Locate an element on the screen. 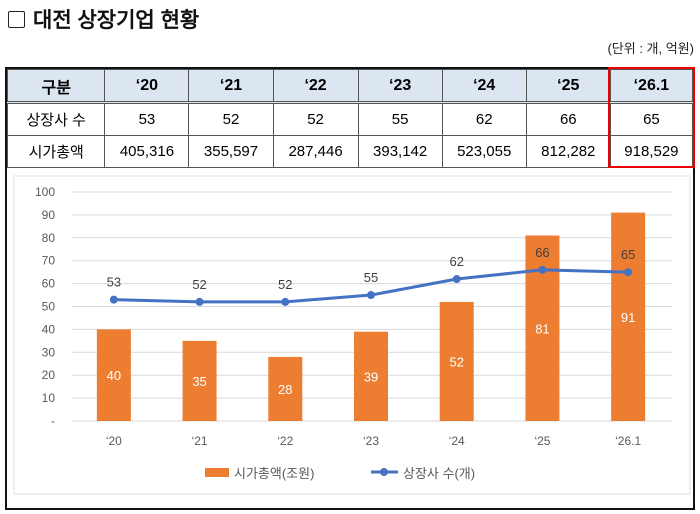  bar-data-label: 52 is located at coordinates (456, 361).